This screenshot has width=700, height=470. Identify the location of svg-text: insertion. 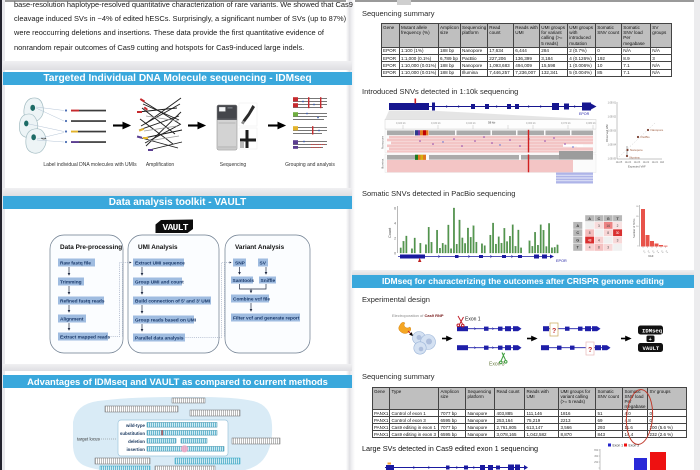
(135, 449).